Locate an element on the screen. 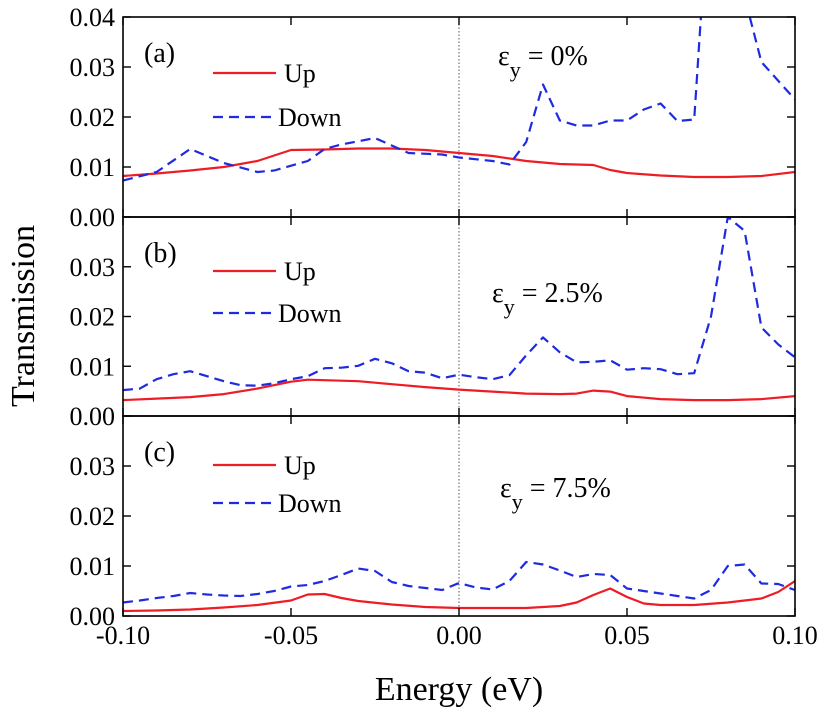  strain-annotation: εy = 2.5% is located at coordinates (547, 298).